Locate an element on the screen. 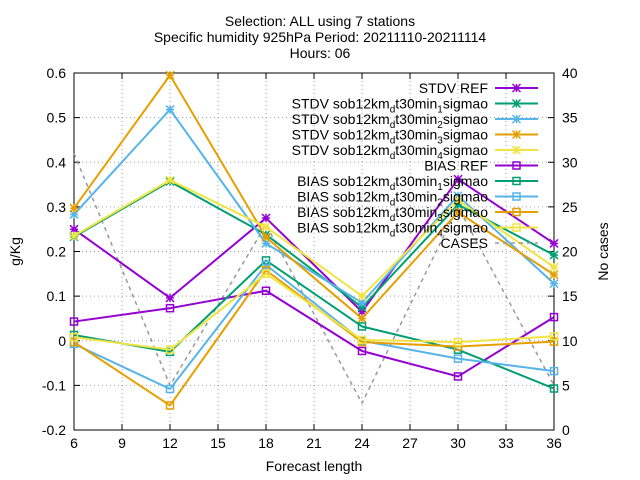  legend-item-7: BIAS sob12kmdt30min1sigmao is located at coordinates (417, 183).